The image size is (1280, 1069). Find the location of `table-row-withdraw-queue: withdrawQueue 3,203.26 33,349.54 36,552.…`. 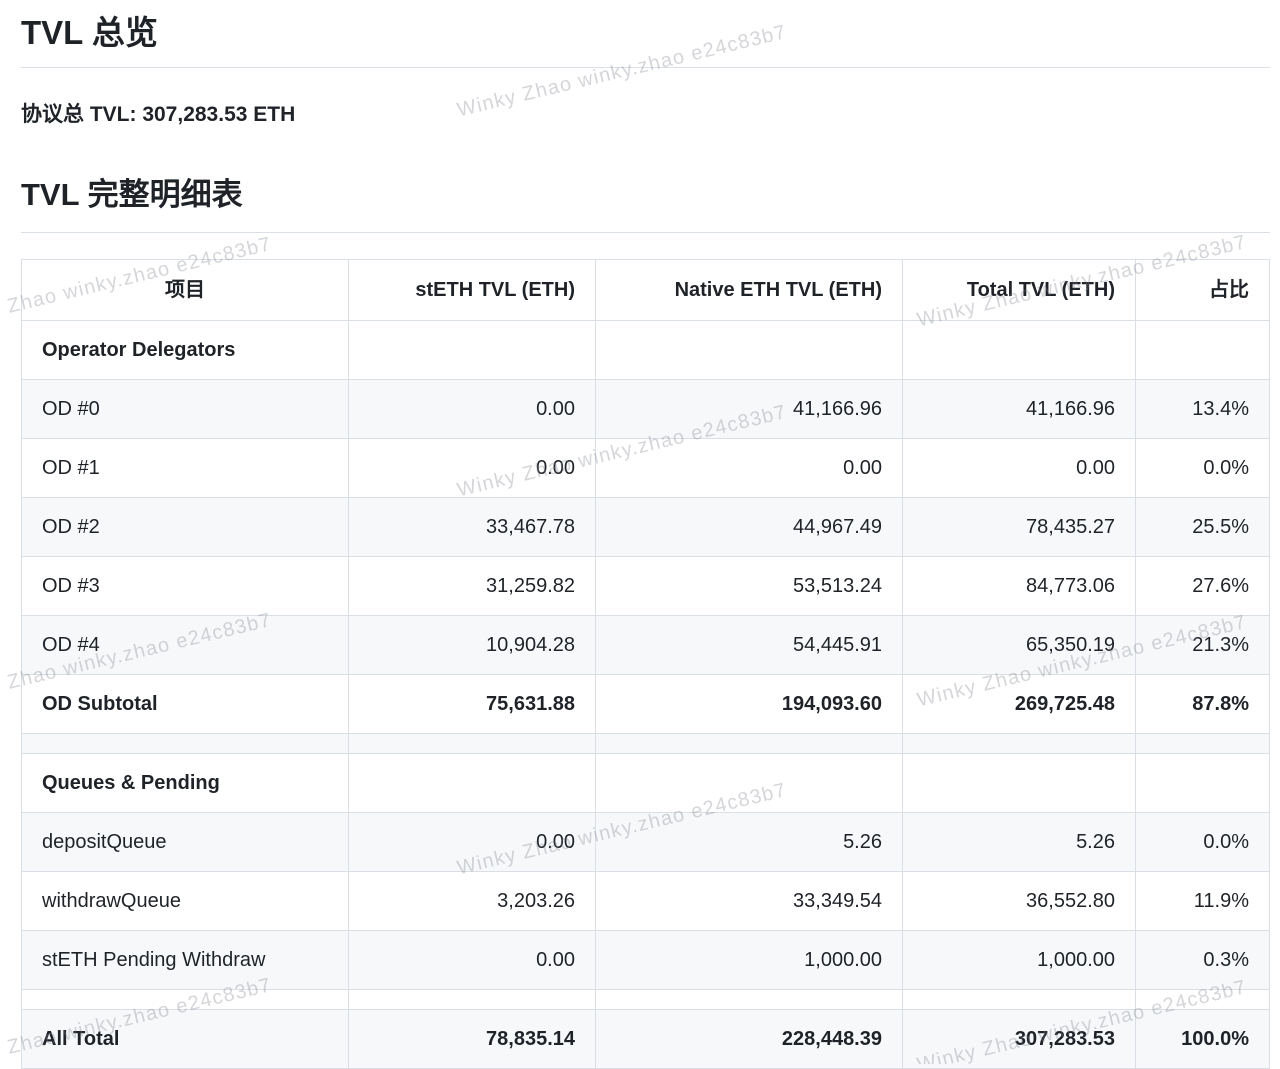

table-row-withdraw-queue: withdrawQueue 3,203.26 33,349.54 36,552.… is located at coordinates (645, 901).